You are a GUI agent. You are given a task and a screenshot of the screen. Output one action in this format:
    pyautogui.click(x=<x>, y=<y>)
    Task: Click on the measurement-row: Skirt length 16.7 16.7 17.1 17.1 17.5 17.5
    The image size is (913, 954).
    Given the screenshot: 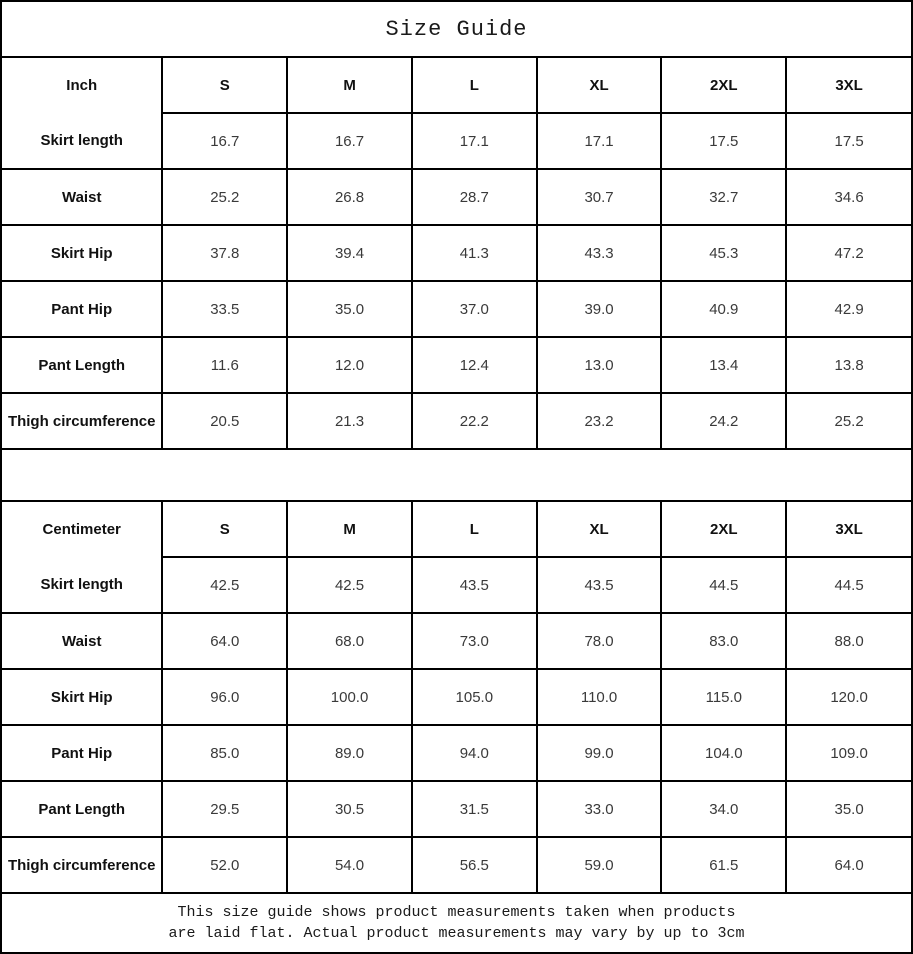 What is the action you would take?
    pyautogui.click(x=456, y=141)
    